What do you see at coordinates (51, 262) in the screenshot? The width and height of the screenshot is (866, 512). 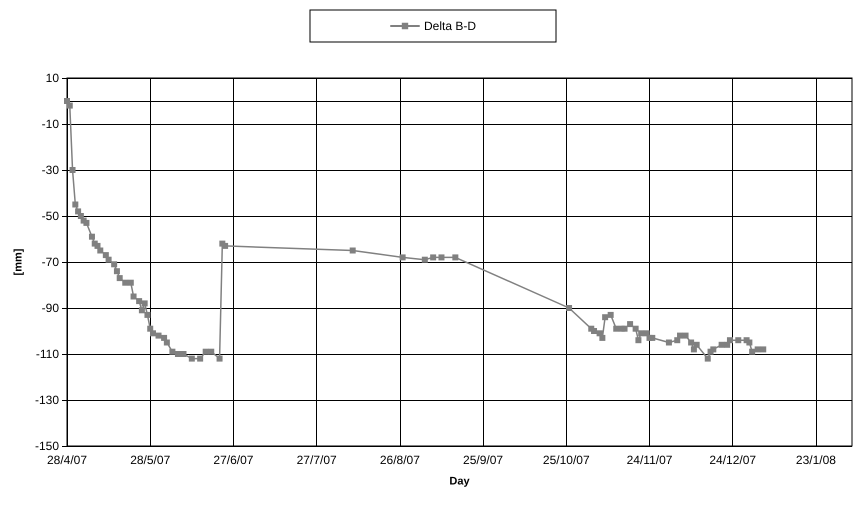 I see `y-tick-label: -70` at bounding box center [51, 262].